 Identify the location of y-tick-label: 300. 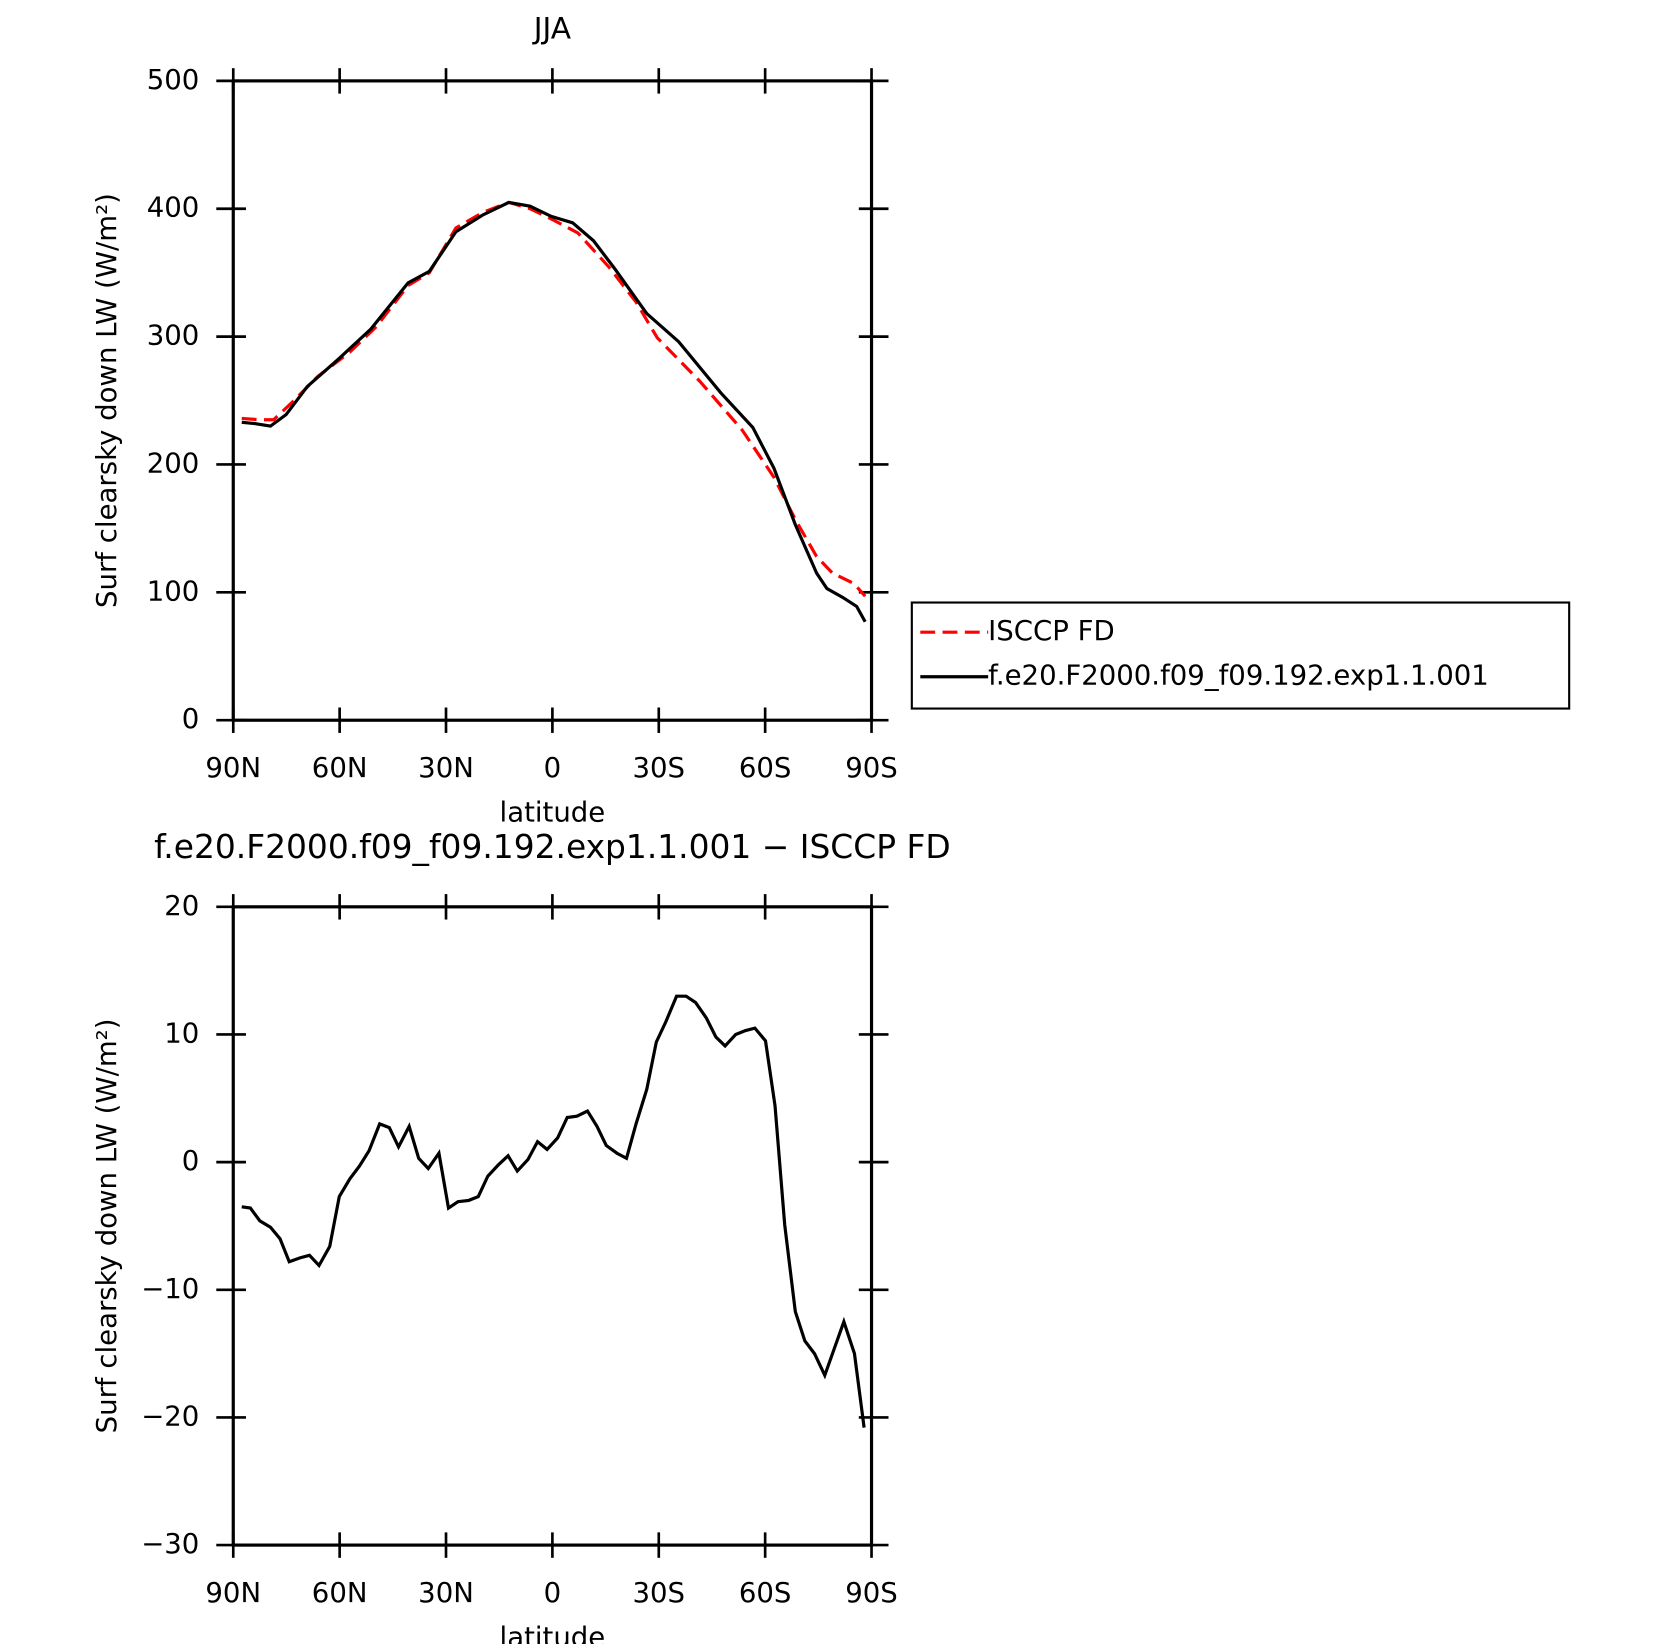
(173, 336).